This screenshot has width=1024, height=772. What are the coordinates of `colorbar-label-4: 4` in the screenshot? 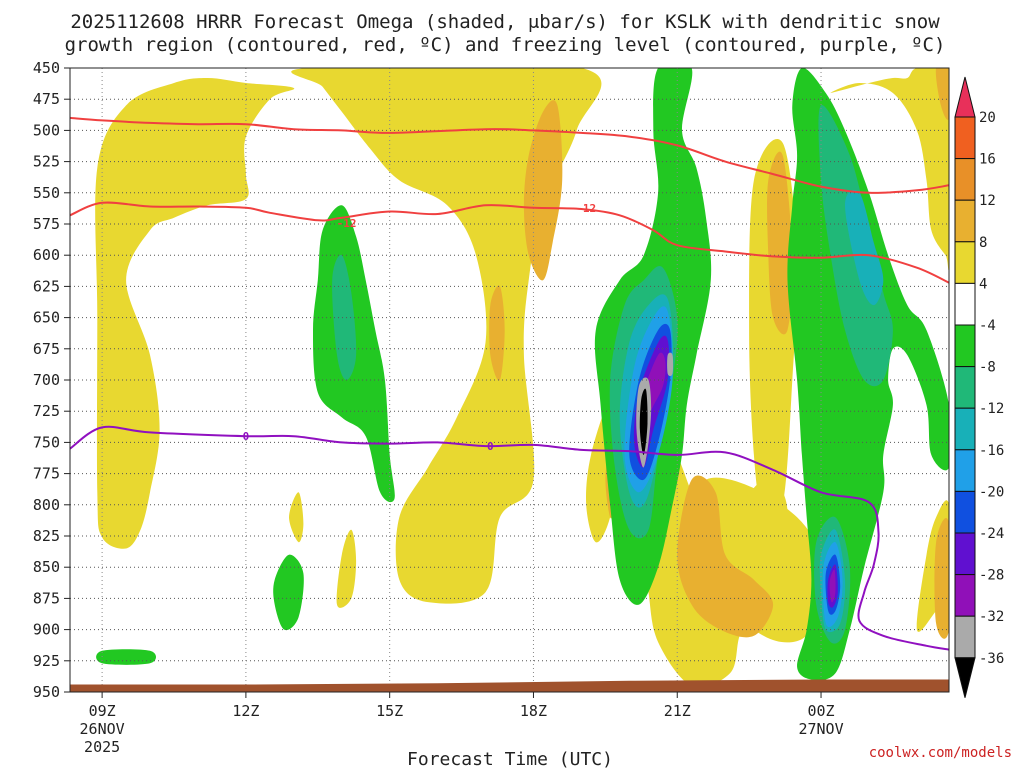 It's located at (983, 284).